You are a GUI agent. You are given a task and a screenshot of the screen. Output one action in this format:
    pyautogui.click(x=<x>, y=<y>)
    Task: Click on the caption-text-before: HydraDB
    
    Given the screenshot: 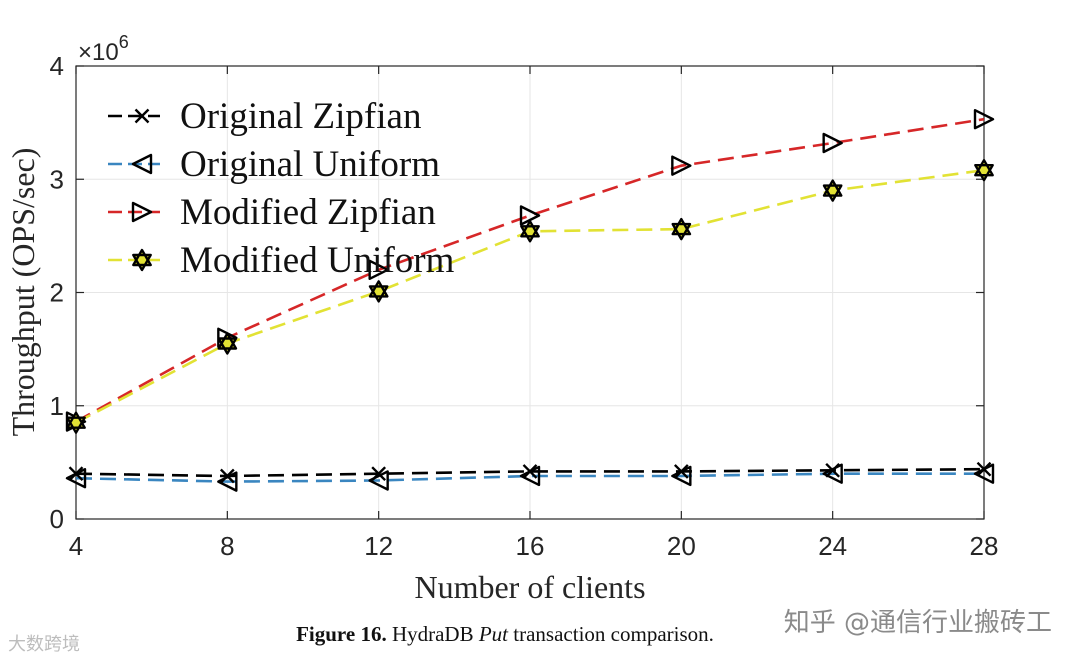 What is the action you would take?
    pyautogui.click(x=432, y=634)
    